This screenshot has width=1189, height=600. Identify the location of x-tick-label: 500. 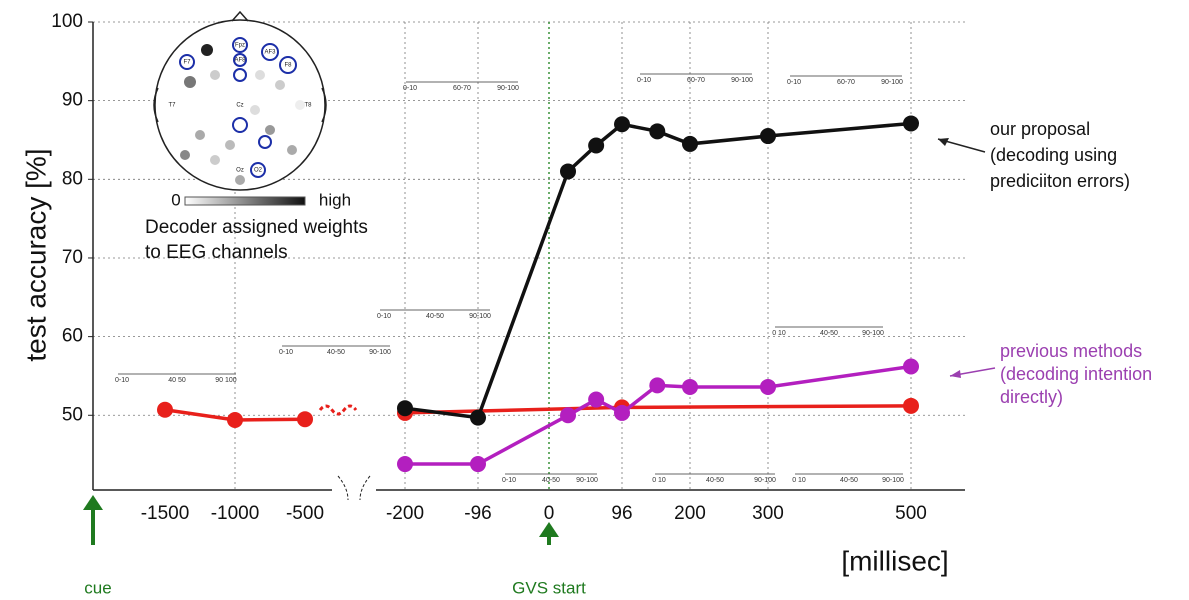
(911, 513).